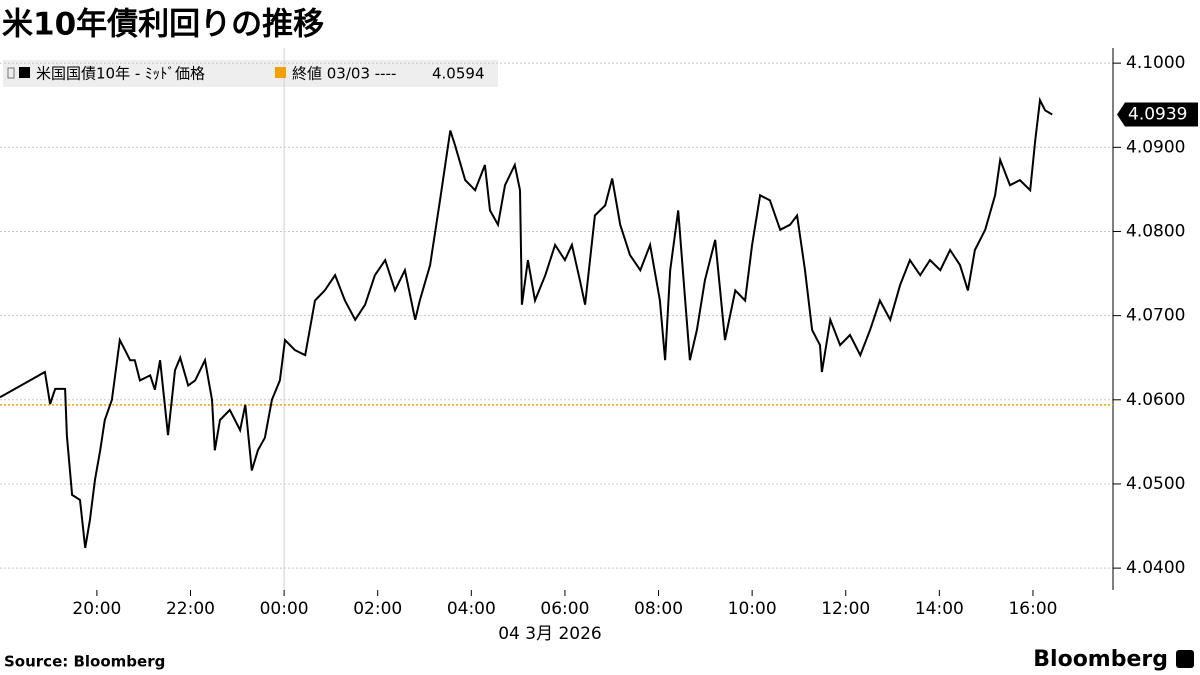  Describe the element at coordinates (1155, 568) in the screenshot. I see `y-tick-label: 4.0400` at that location.